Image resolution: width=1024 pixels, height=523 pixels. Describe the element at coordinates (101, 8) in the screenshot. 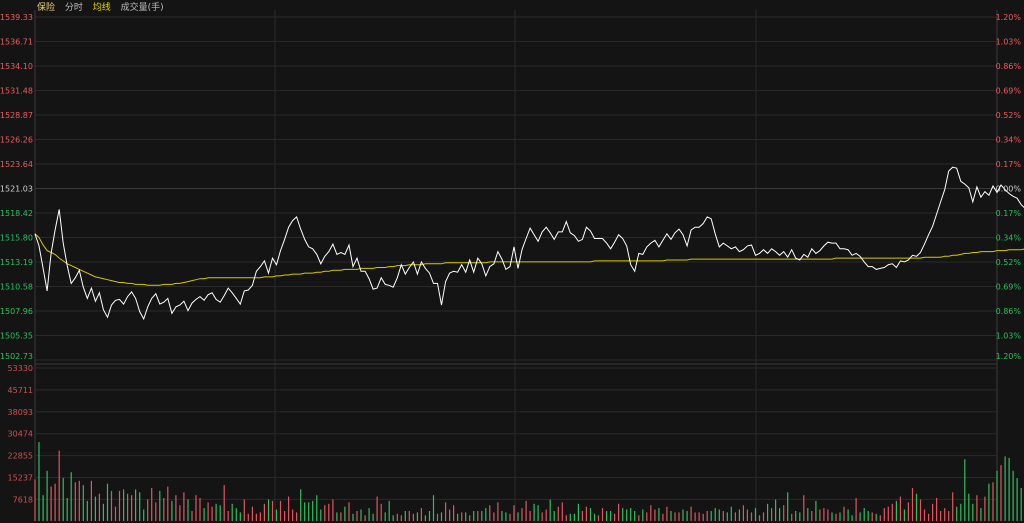

I see `legend-item-average-line: 均线` at that location.